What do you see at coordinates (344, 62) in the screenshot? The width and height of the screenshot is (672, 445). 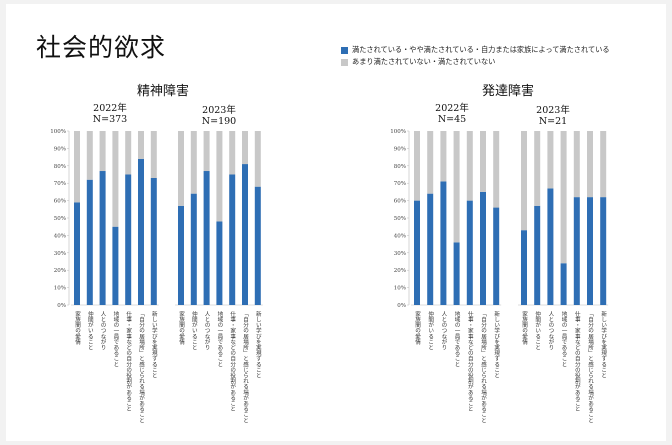 I see `legend-swatch-unsatisfied` at bounding box center [344, 62].